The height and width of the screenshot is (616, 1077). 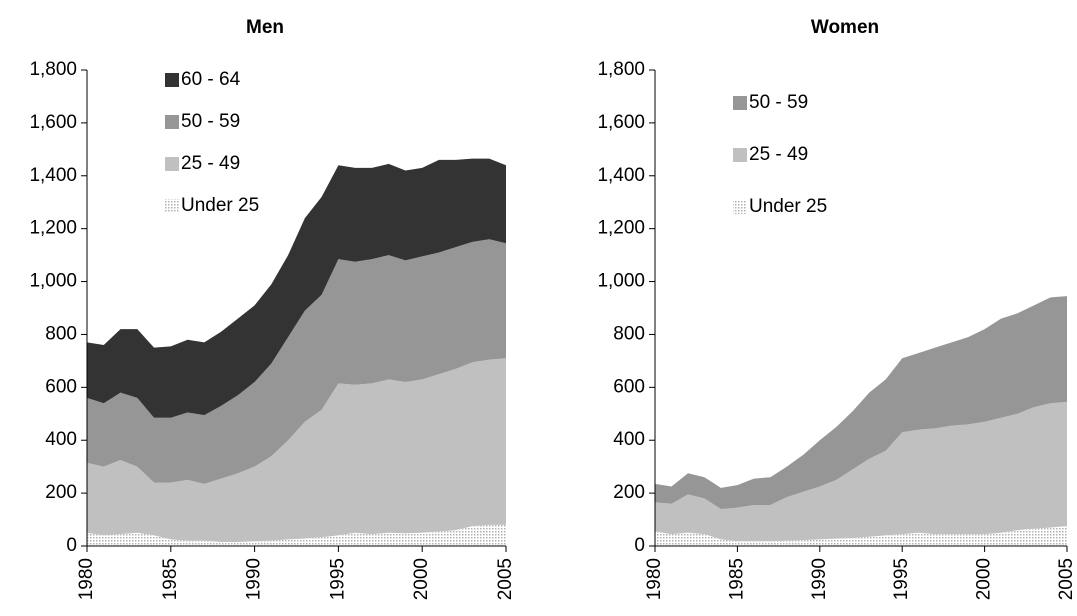 What do you see at coordinates (211, 79) in the screenshot?
I see `legend-label: 60 - 64` at bounding box center [211, 79].